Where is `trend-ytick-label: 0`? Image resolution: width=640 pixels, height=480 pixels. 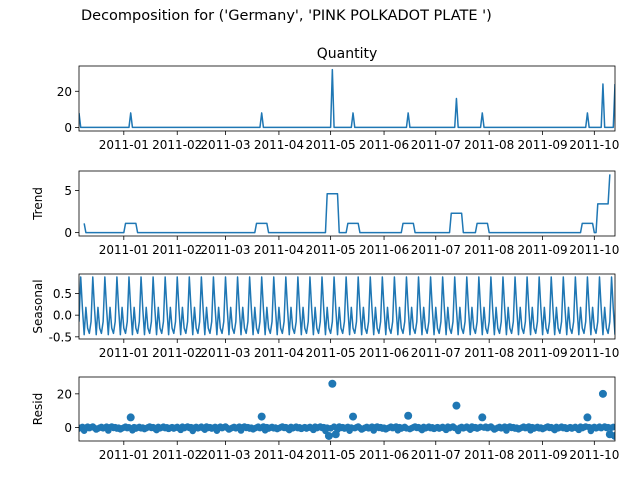
trend-ytick-label: 0 is located at coordinates (68, 233).